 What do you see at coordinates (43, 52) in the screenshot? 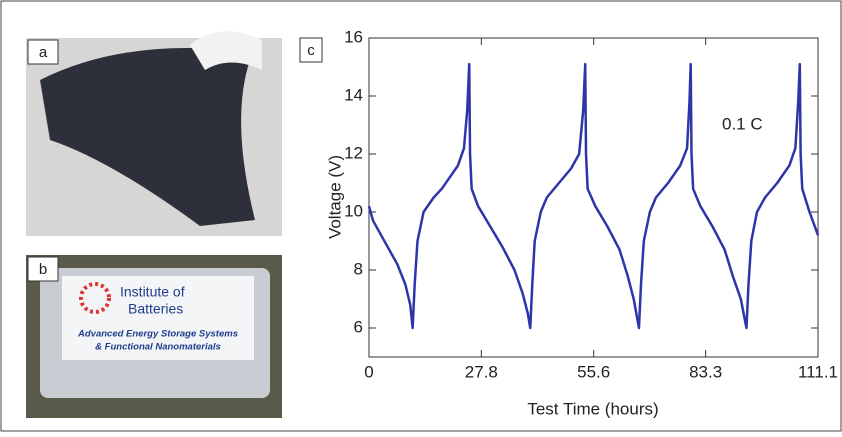
I see `panel-label: a` at bounding box center [43, 52].